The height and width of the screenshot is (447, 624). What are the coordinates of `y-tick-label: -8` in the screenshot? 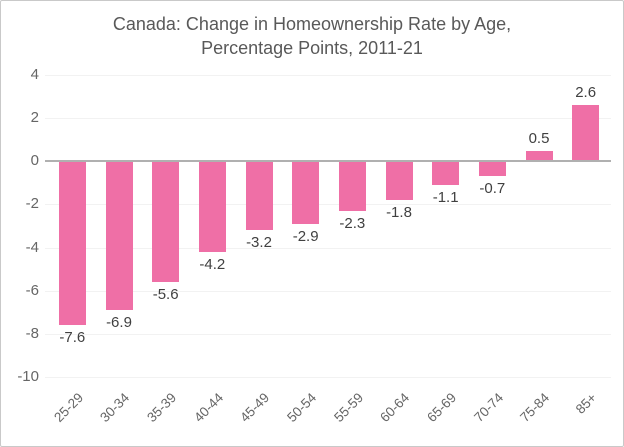 It's located at (32, 333).